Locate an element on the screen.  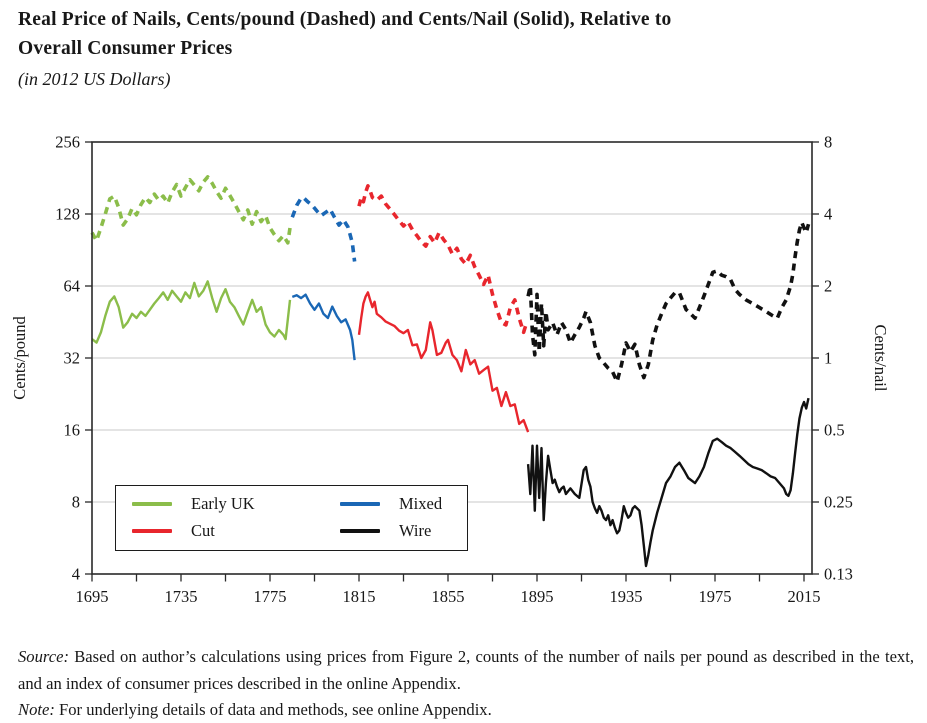
y-right-tick-label-0.5: 0.5 is located at coordinates (834, 430).